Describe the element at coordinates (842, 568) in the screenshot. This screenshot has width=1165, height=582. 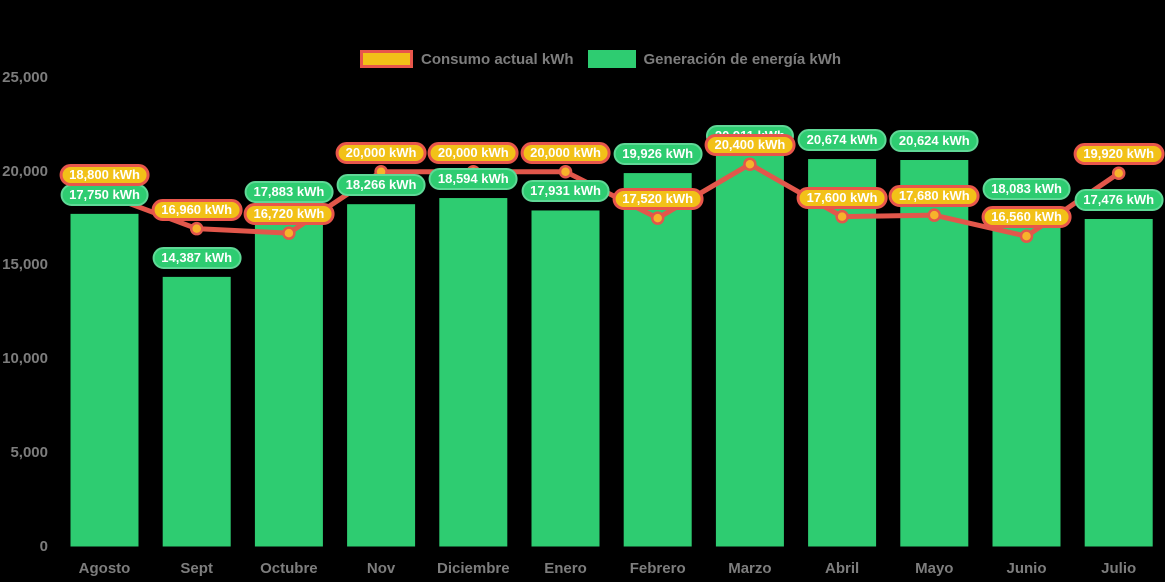
I see `x-axis-label-abril: Abril` at that location.